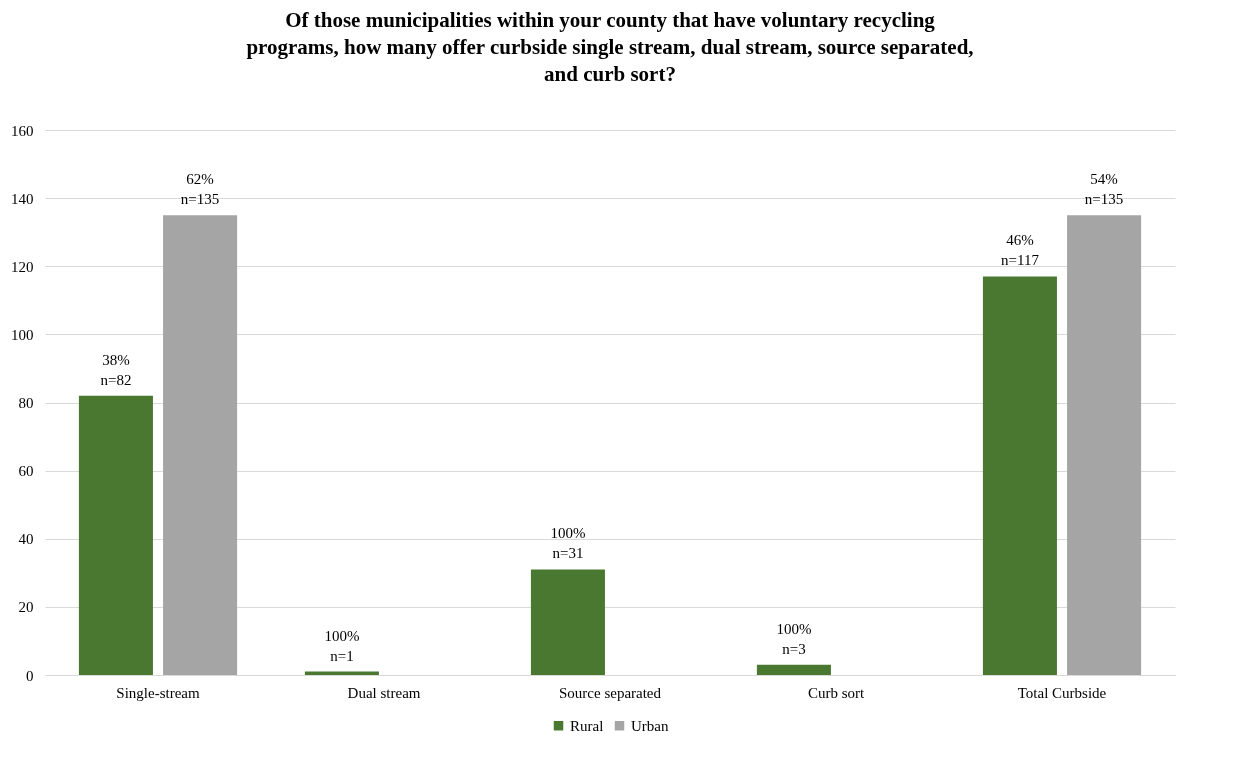 This screenshot has height=776, width=1248. Describe the element at coordinates (384, 692) in the screenshot. I see `x-tick-label: Dual stream` at that location.